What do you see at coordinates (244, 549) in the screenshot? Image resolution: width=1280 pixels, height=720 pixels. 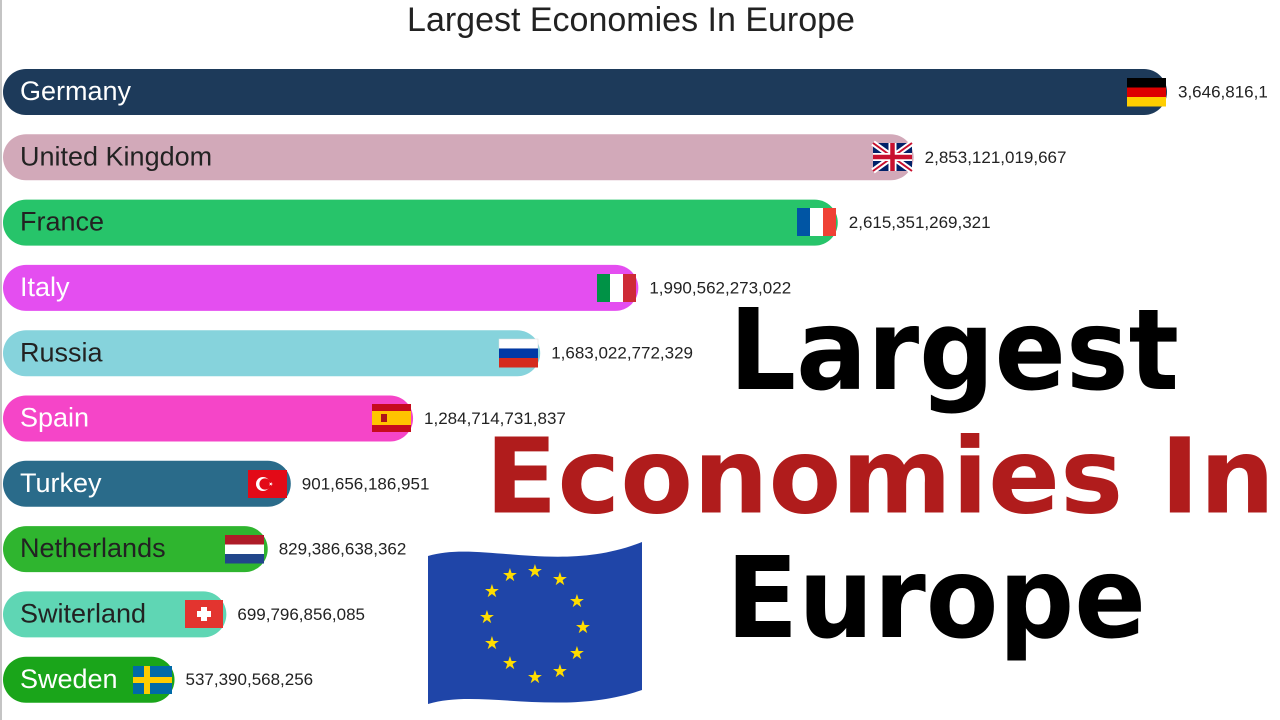 I see `flag-netherlands` at bounding box center [244, 549].